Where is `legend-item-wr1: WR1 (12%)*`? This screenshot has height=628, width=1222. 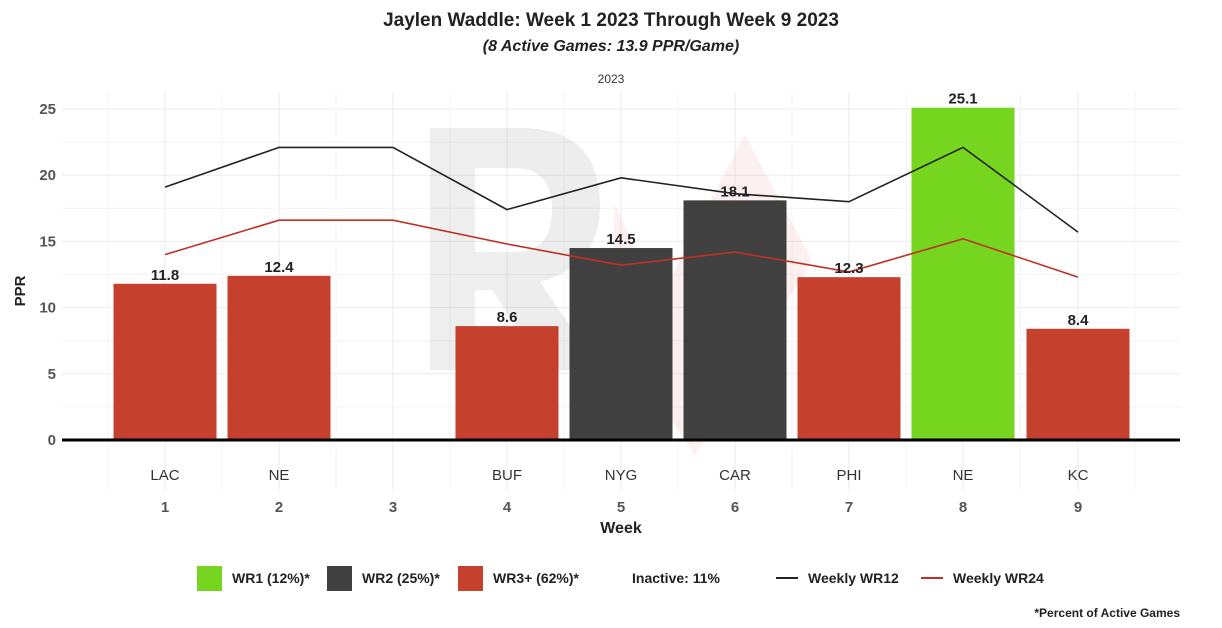 legend-item-wr1: WR1 (12%)* is located at coordinates (253, 578).